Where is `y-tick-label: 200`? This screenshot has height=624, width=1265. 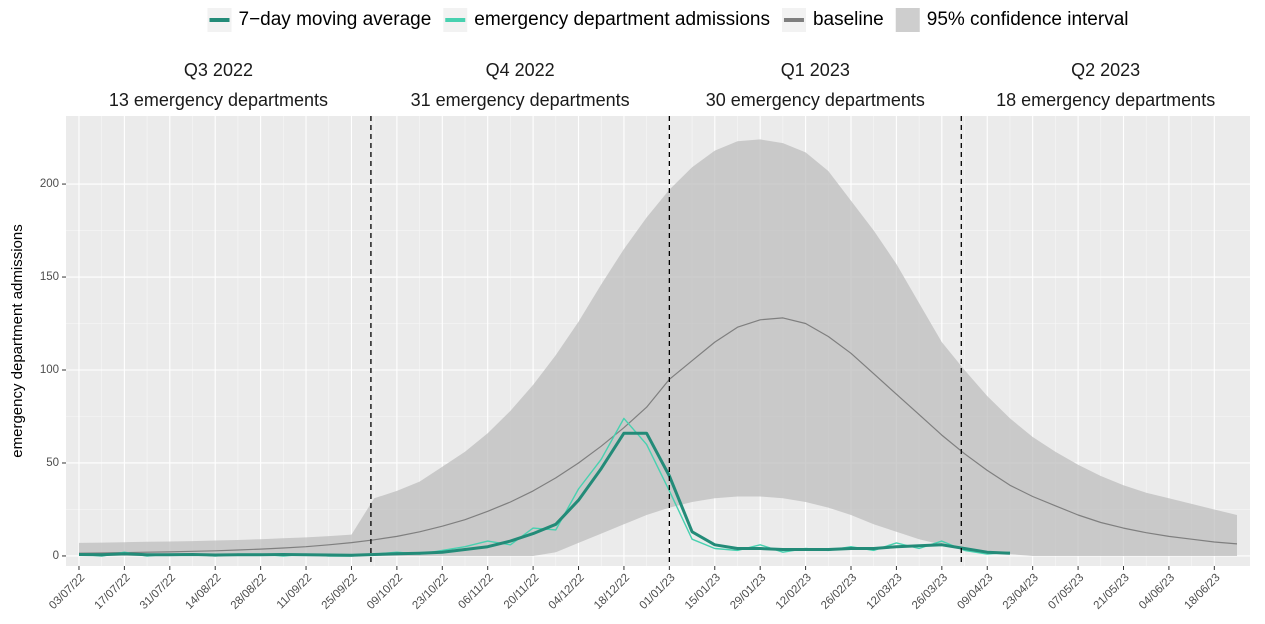
y-tick-label: 200 is located at coordinates (49, 184).